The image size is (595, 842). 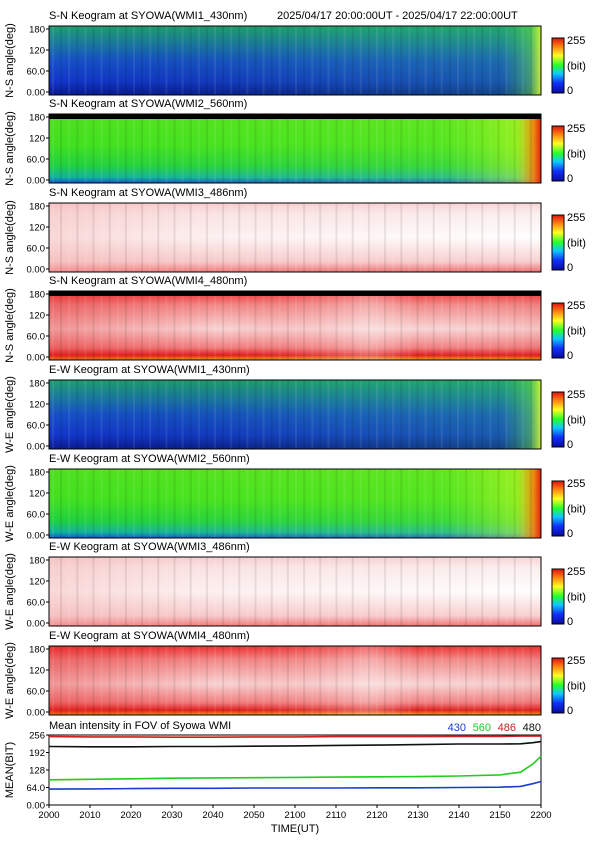 What do you see at coordinates (37, 753) in the screenshot?
I see `y-tick-label: 192` at bounding box center [37, 753].